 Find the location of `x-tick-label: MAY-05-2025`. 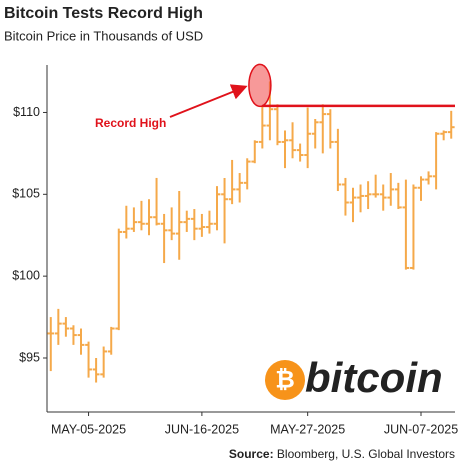

x-tick-label: MAY-05-2025 is located at coordinates (88, 429).